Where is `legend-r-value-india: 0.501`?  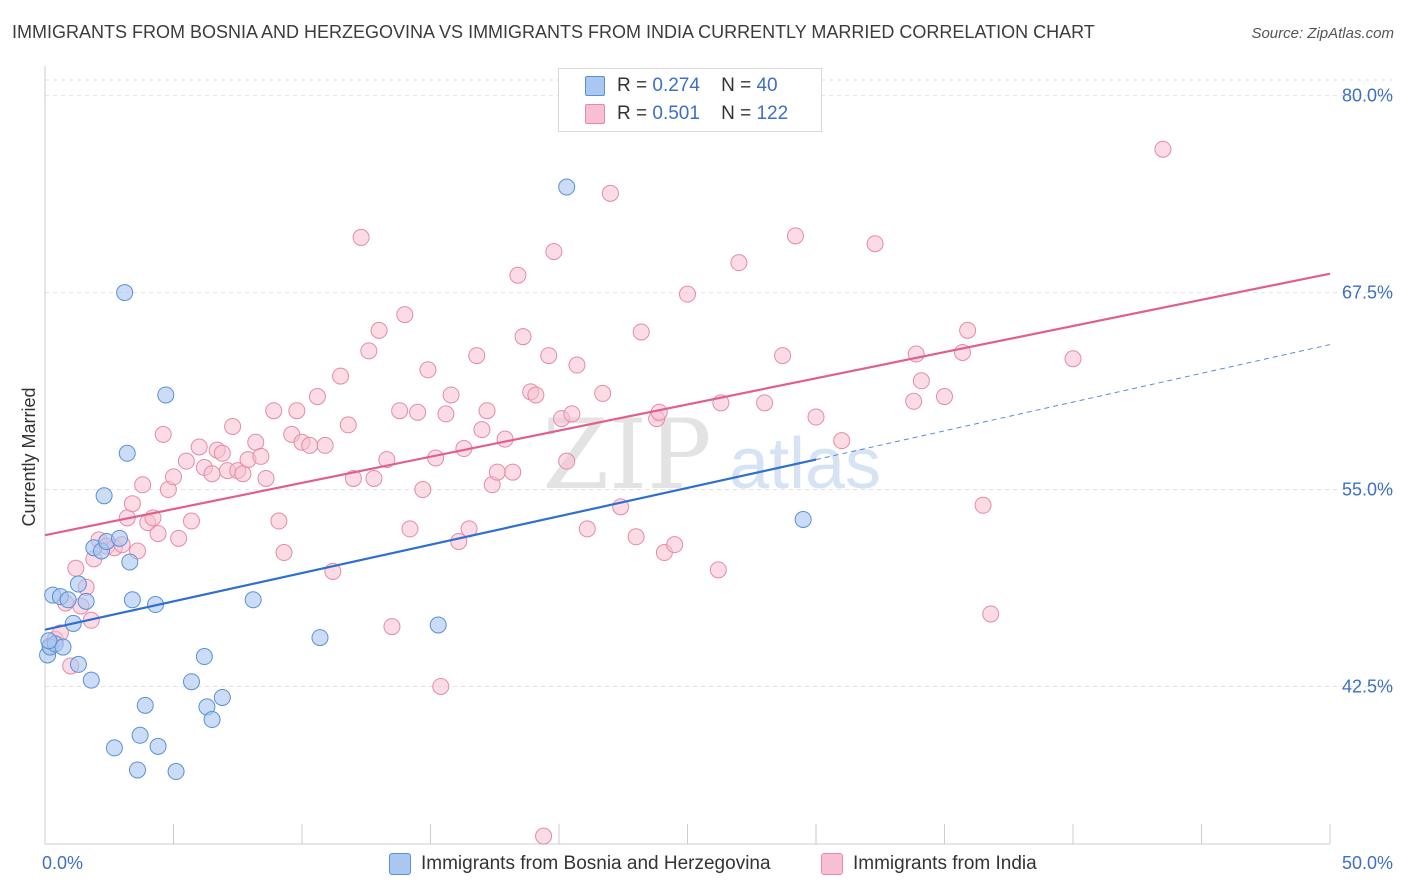
legend-r-value-india: 0.501 is located at coordinates (676, 113).